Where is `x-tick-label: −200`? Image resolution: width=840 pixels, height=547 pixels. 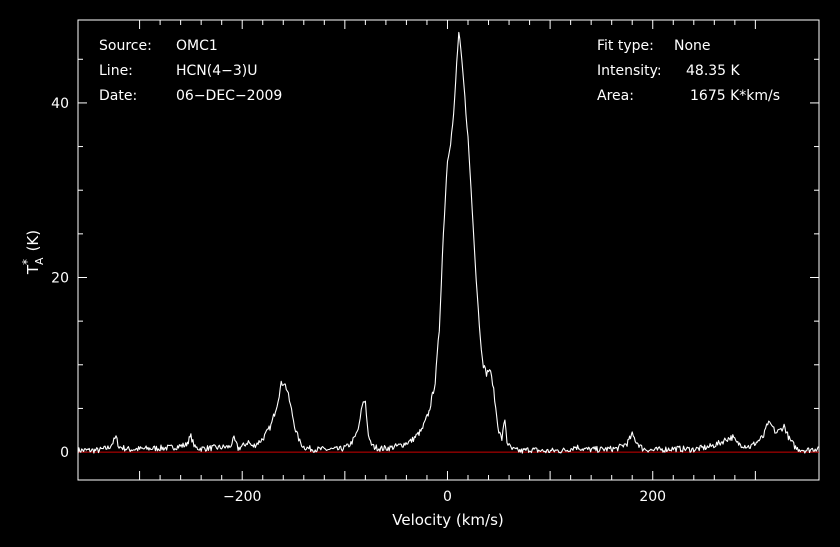 x-tick-label: −200 is located at coordinates (242, 497).